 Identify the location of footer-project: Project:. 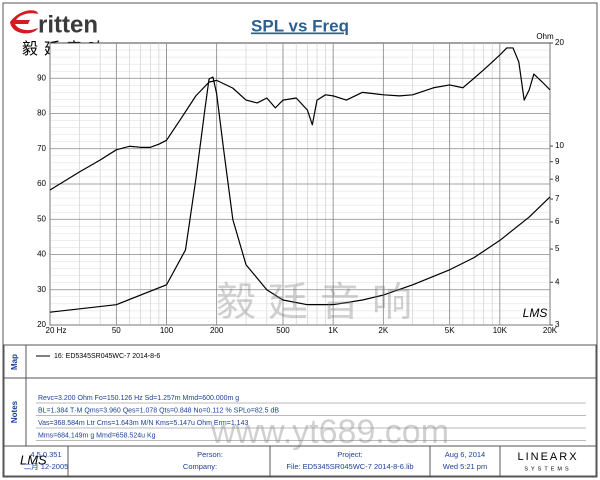
(349, 454).